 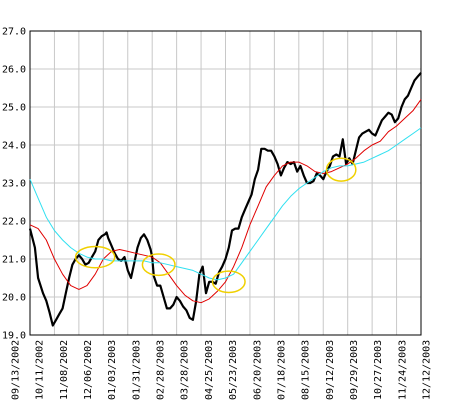 I want to click on y-tick-label: 23.0, so click(x=14, y=184).